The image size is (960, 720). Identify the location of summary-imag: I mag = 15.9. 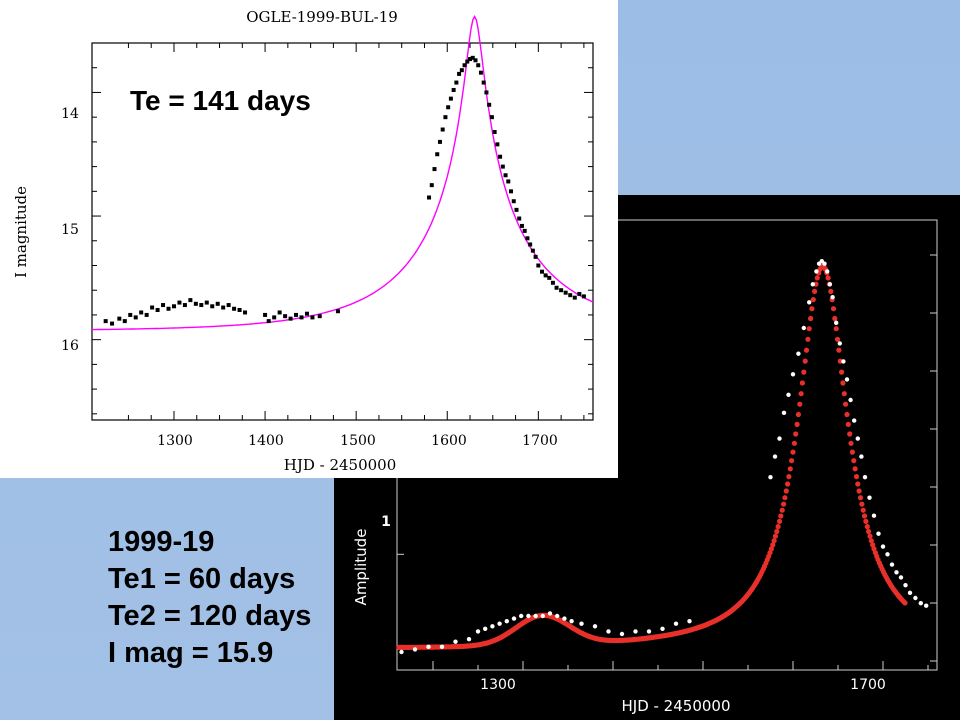
(191, 653).